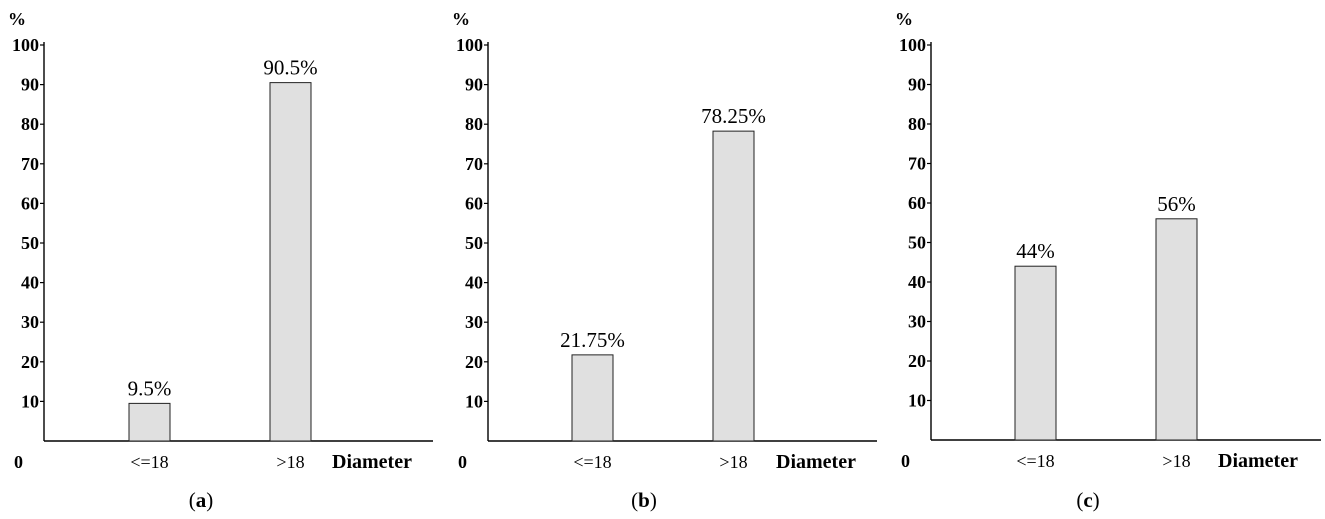 The image size is (1325, 519). I want to click on y-tick-label-a-30: 30, so click(30, 322).